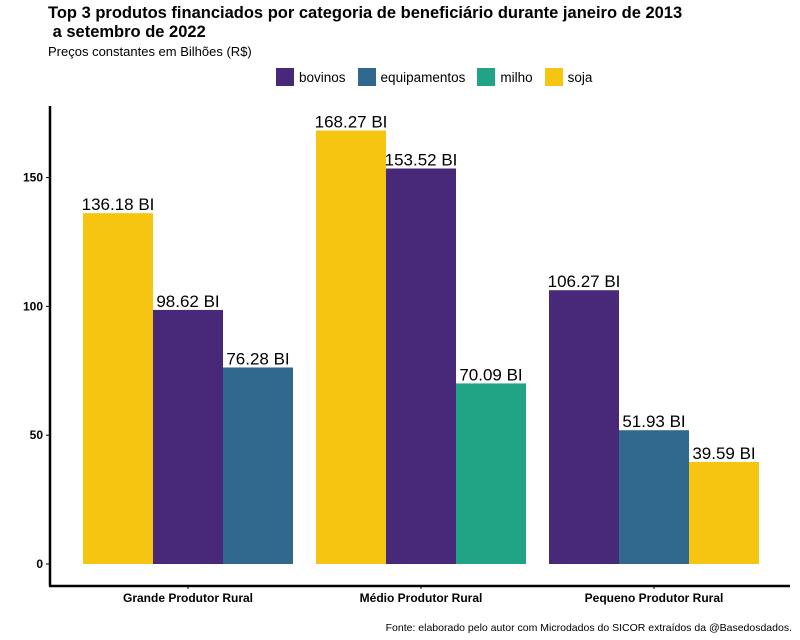 The height and width of the screenshot is (640, 800). What do you see at coordinates (33, 178) in the screenshot?
I see `y-tick-label: 150` at bounding box center [33, 178].